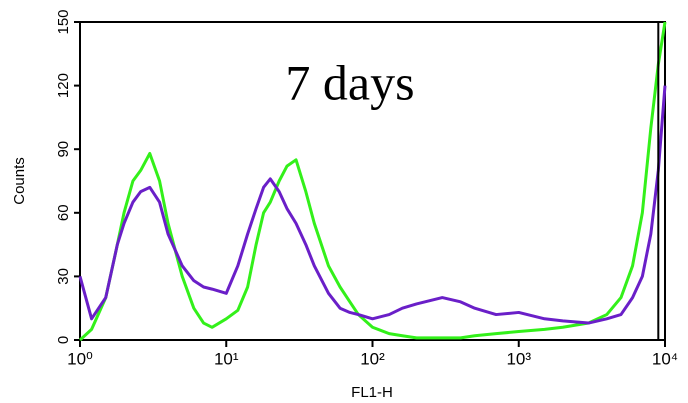  What do you see at coordinates (518, 358) in the screenshot?
I see `x-tick-label: 10³` at bounding box center [518, 358].